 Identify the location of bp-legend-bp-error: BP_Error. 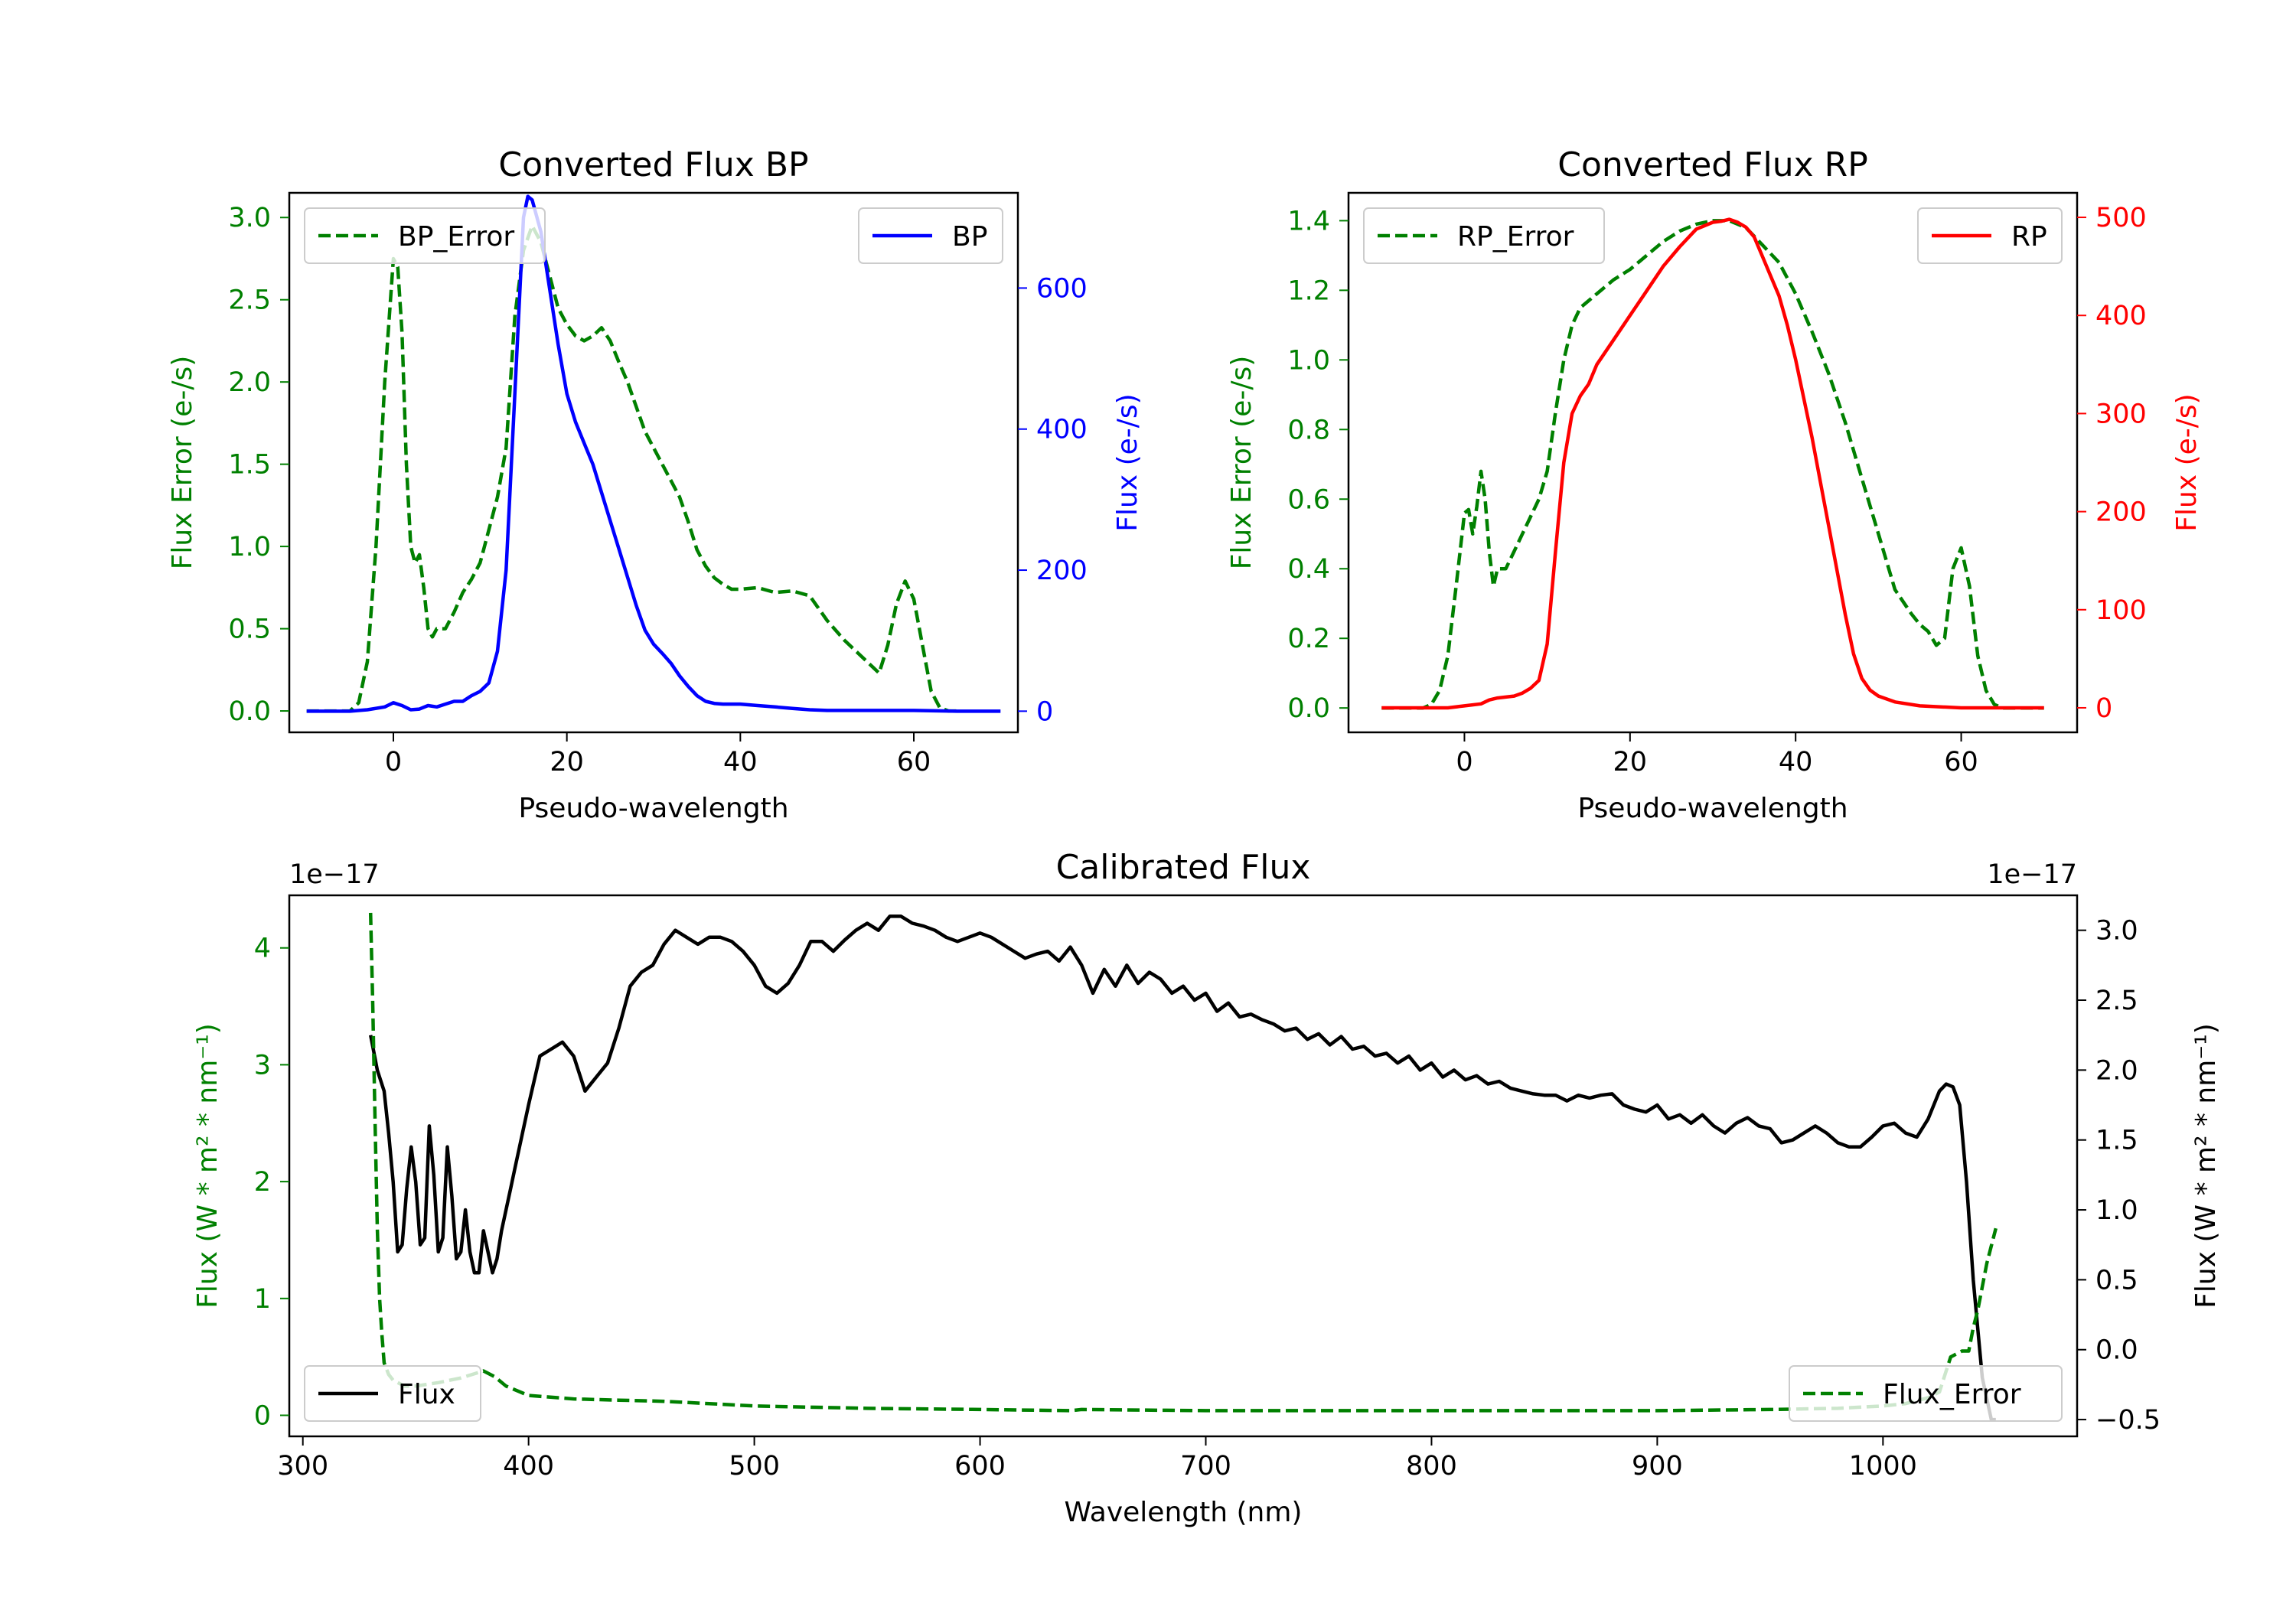
(425, 235).